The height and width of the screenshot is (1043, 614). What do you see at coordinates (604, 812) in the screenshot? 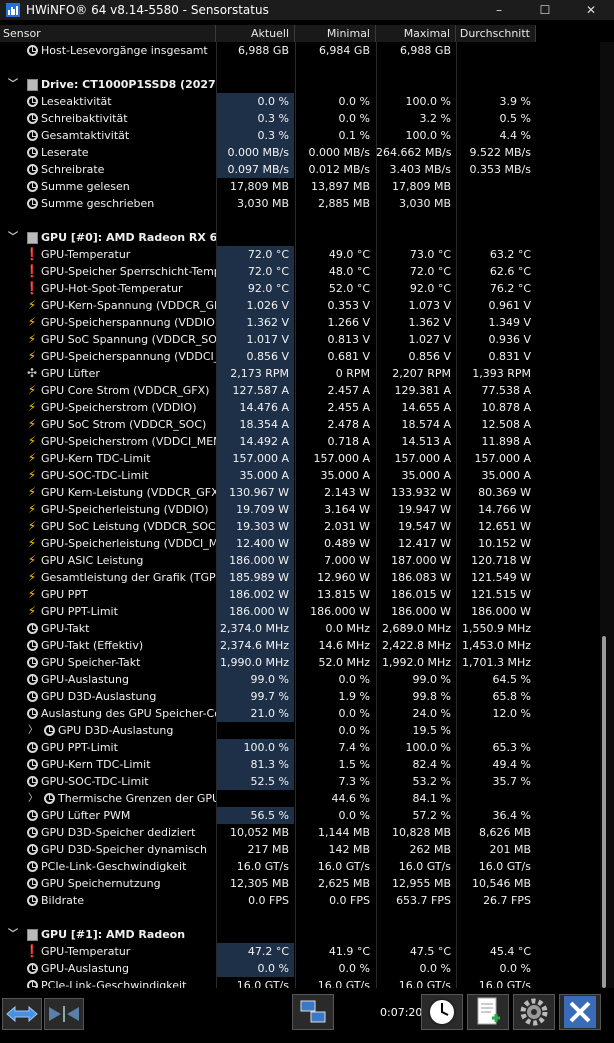
I see `scrollbar-thumb` at bounding box center [604, 812].